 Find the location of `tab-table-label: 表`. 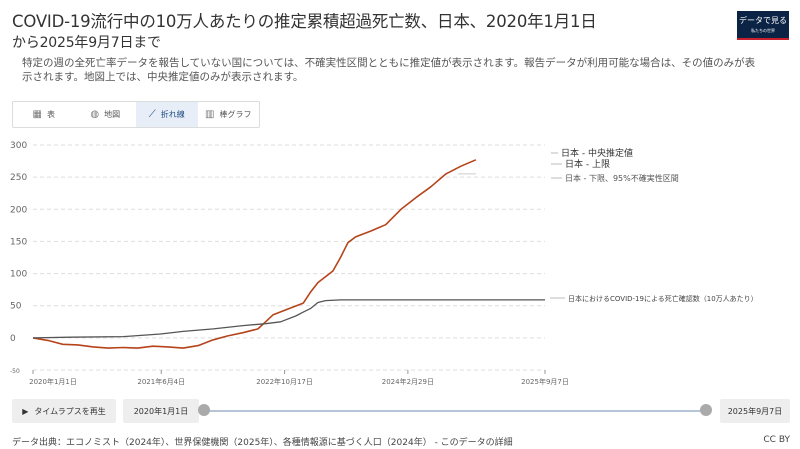

tab-table-label: 表 is located at coordinates (50, 114).